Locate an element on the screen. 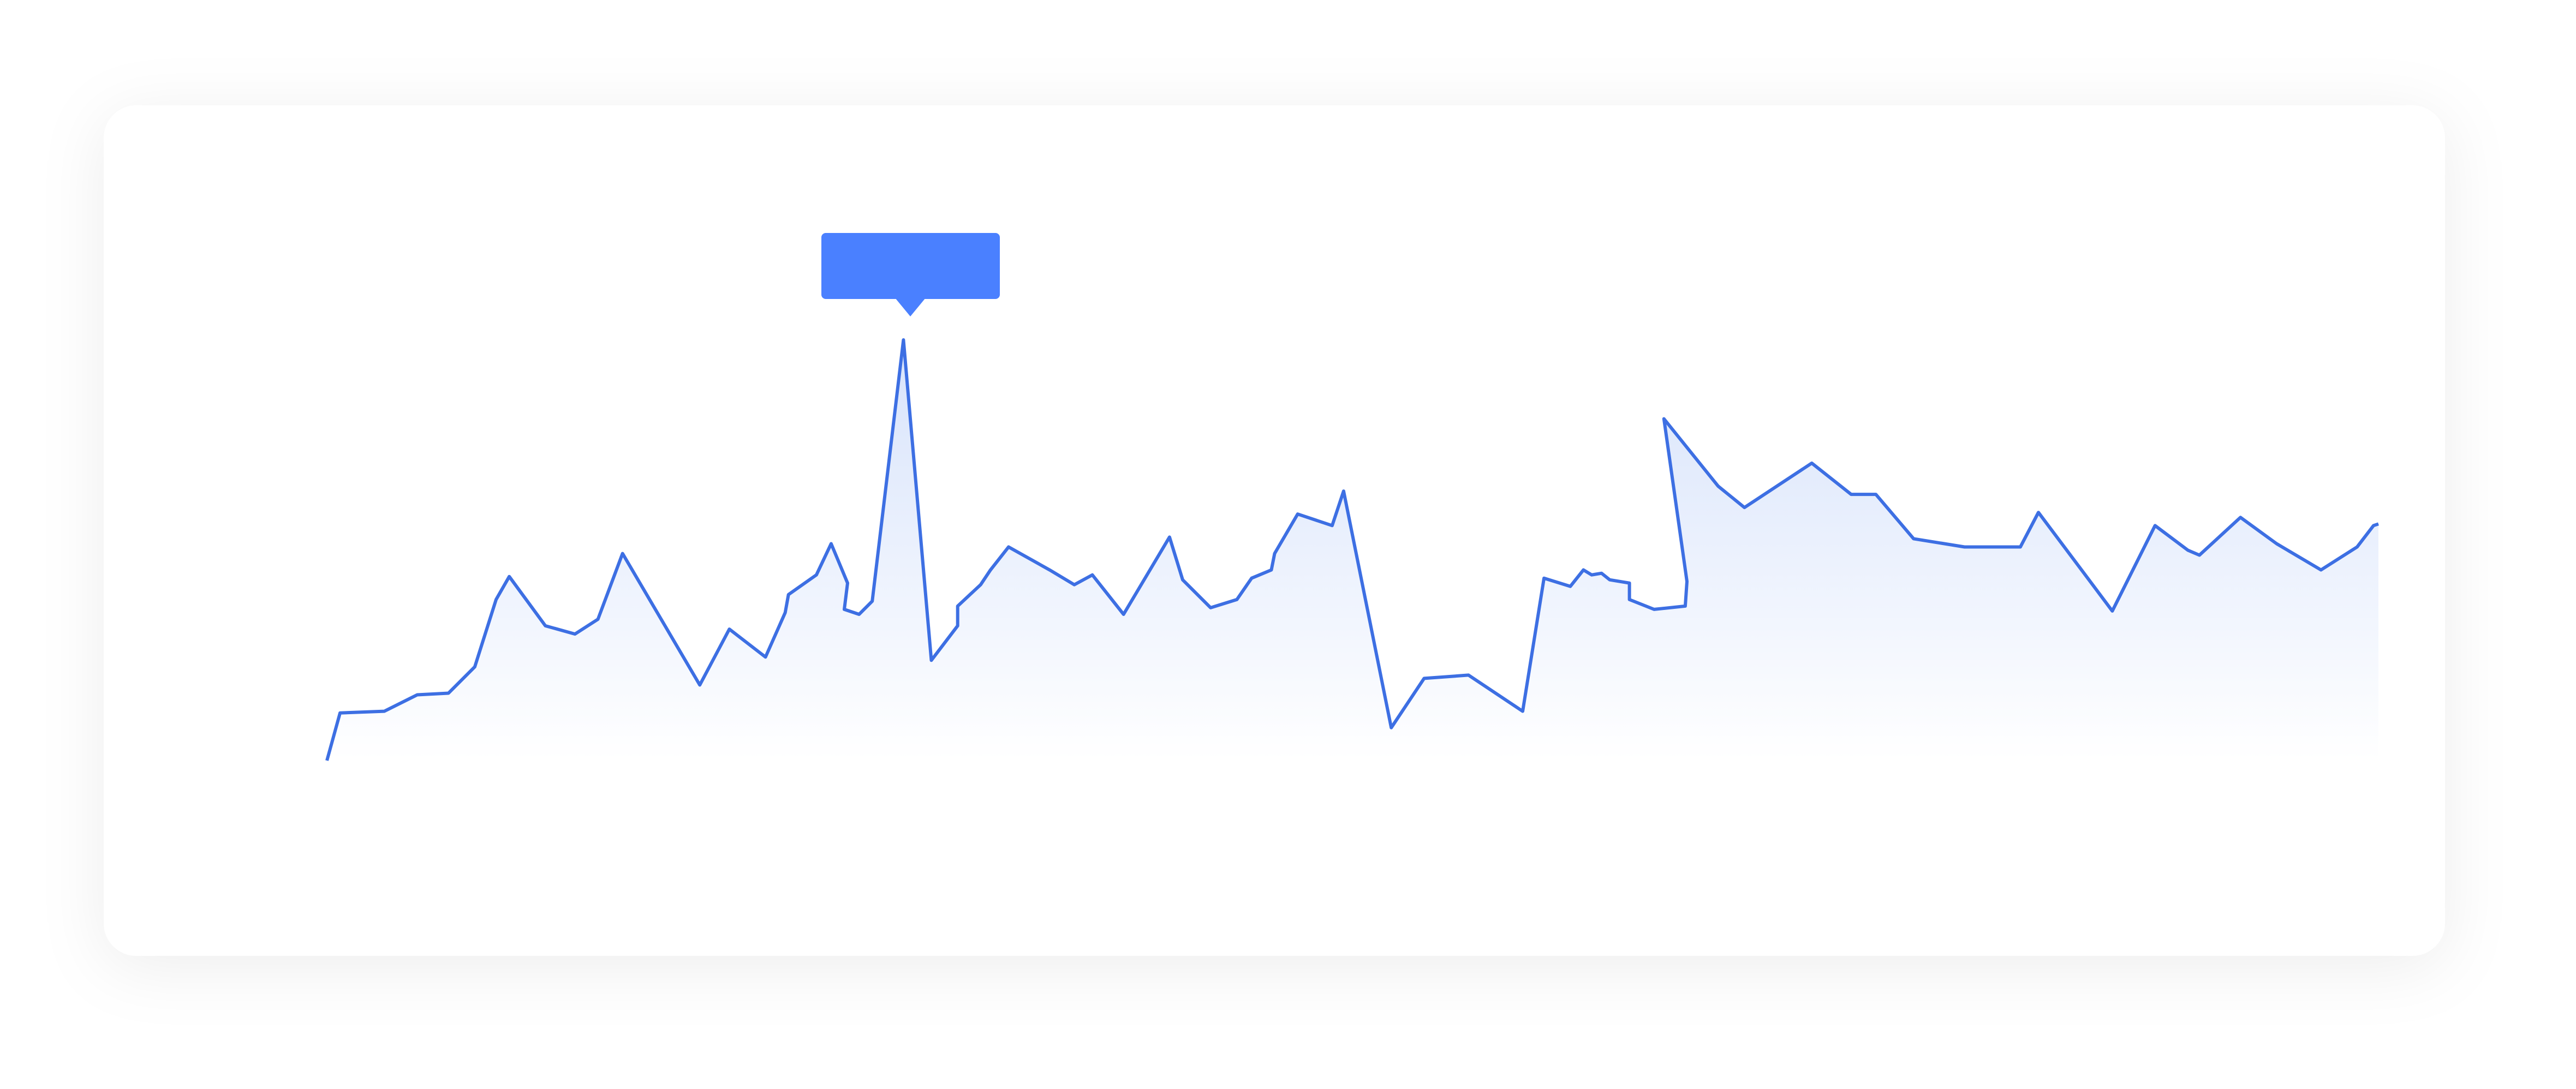 Image resolution: width=2576 pixels, height=1089 pixels. tooltip is located at coordinates (910, 274).